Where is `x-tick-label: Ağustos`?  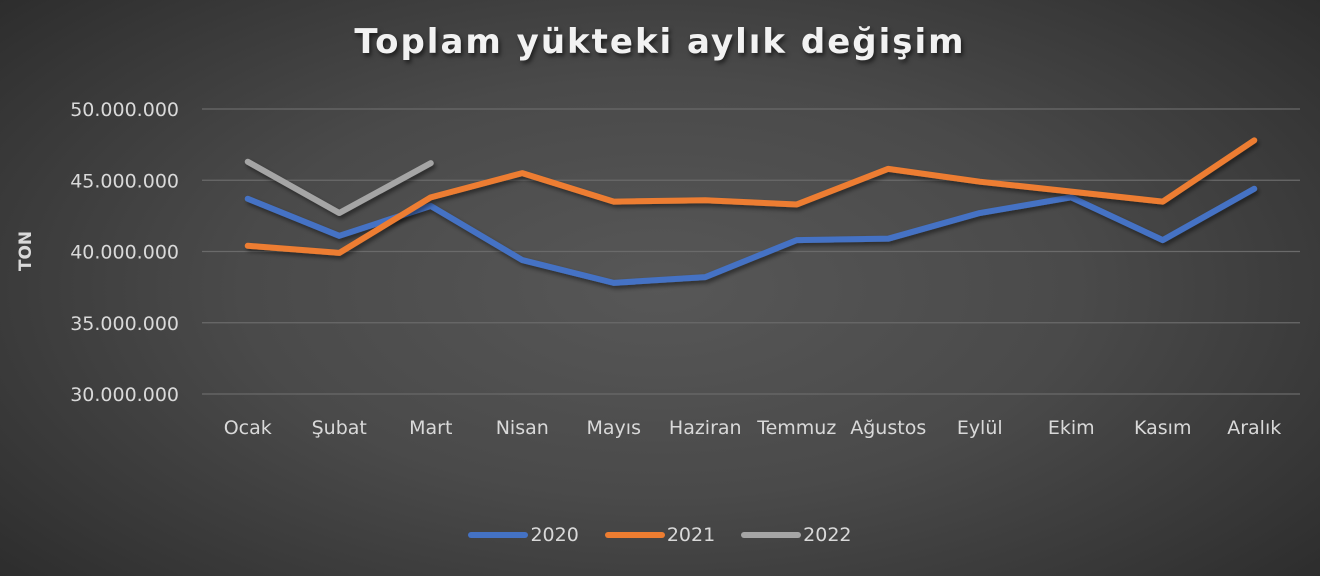
x-tick-label: Ağustos is located at coordinates (888, 428).